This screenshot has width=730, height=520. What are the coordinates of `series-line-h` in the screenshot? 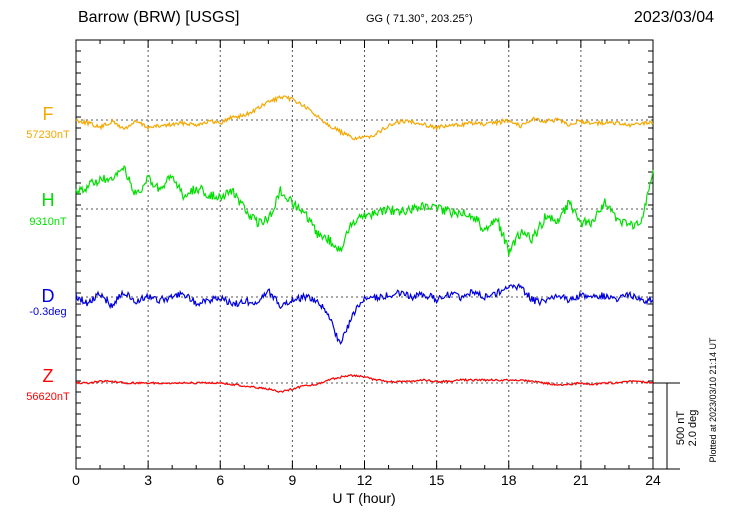 It's located at (364, 210).